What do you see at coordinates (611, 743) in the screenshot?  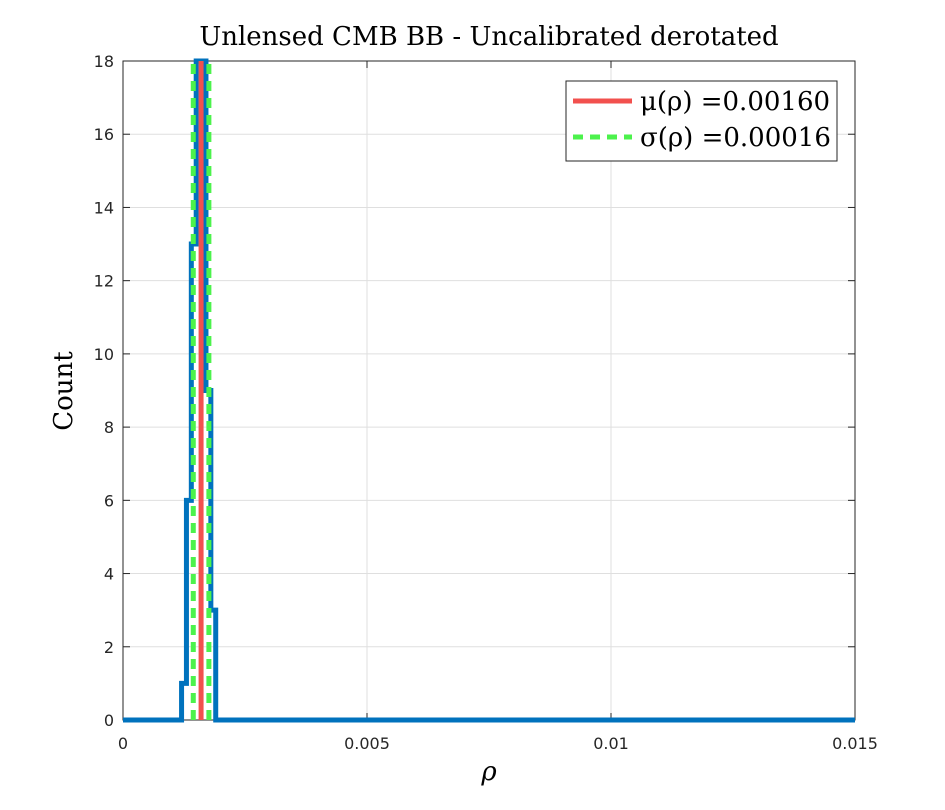 I see `x-tick-label: 0.01` at bounding box center [611, 743].